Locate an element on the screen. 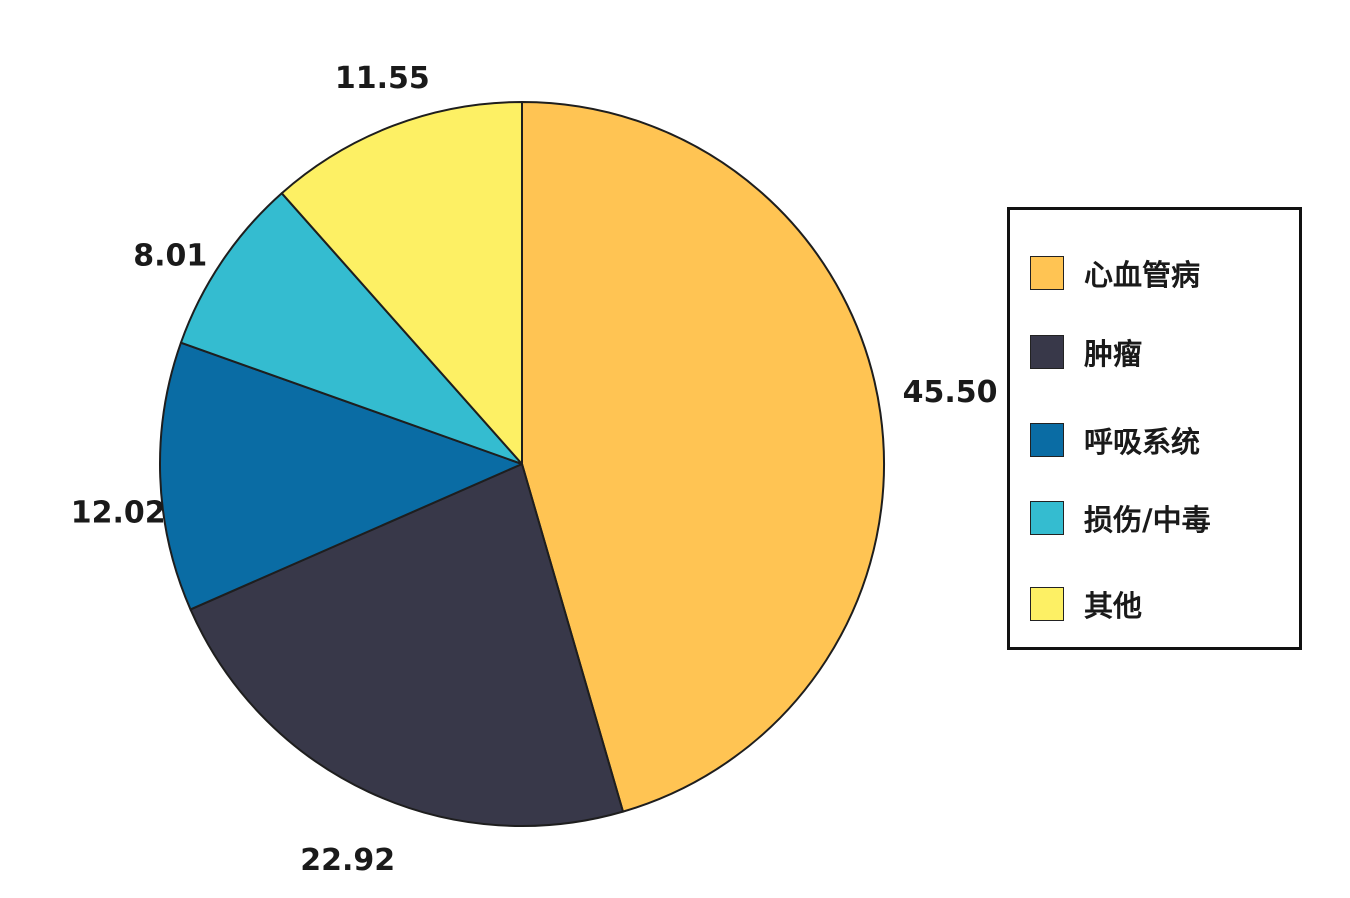  legend-label-other: 其他 is located at coordinates (1113, 606).